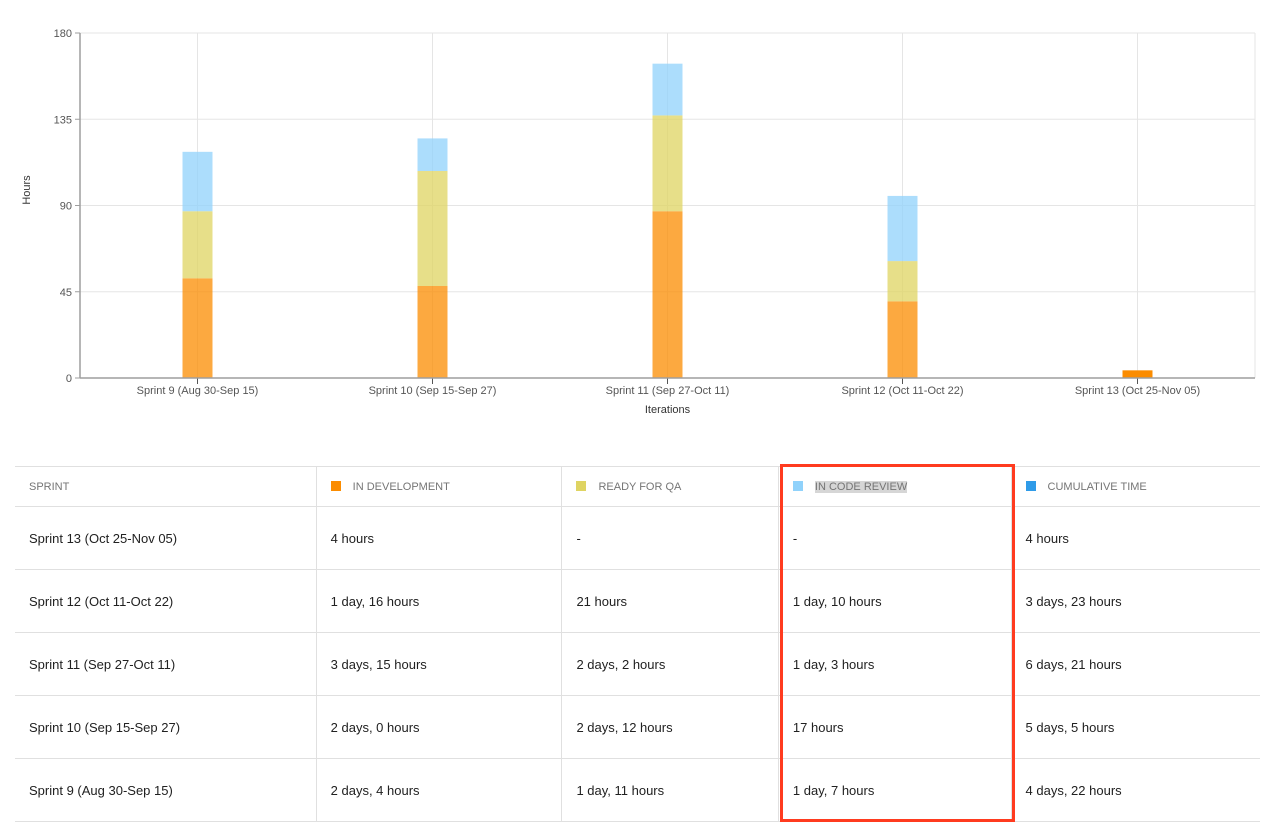  I want to click on table-cell: Sprint 9 (Aug 30-Sep 15), so click(166, 790).